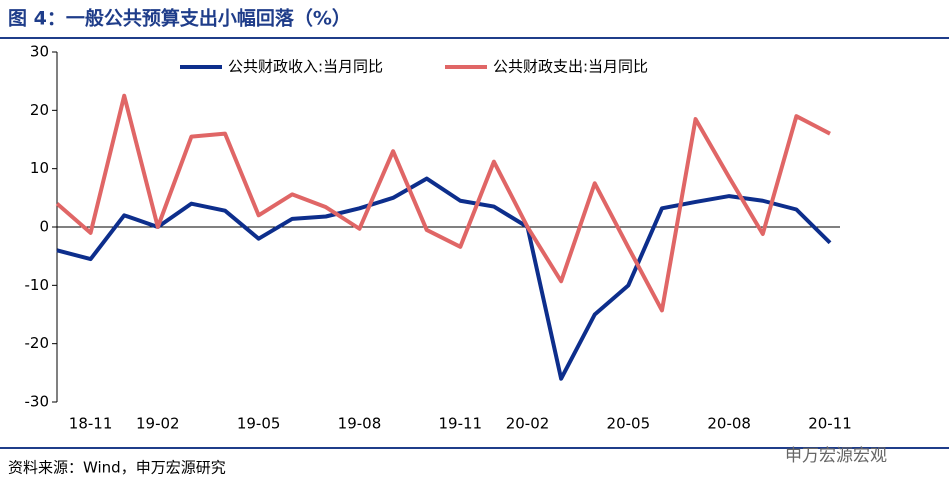 The height and width of the screenshot is (495, 949). Describe the element at coordinates (360, 424) in the screenshot. I see `x-tick-label: 19-08` at that location.